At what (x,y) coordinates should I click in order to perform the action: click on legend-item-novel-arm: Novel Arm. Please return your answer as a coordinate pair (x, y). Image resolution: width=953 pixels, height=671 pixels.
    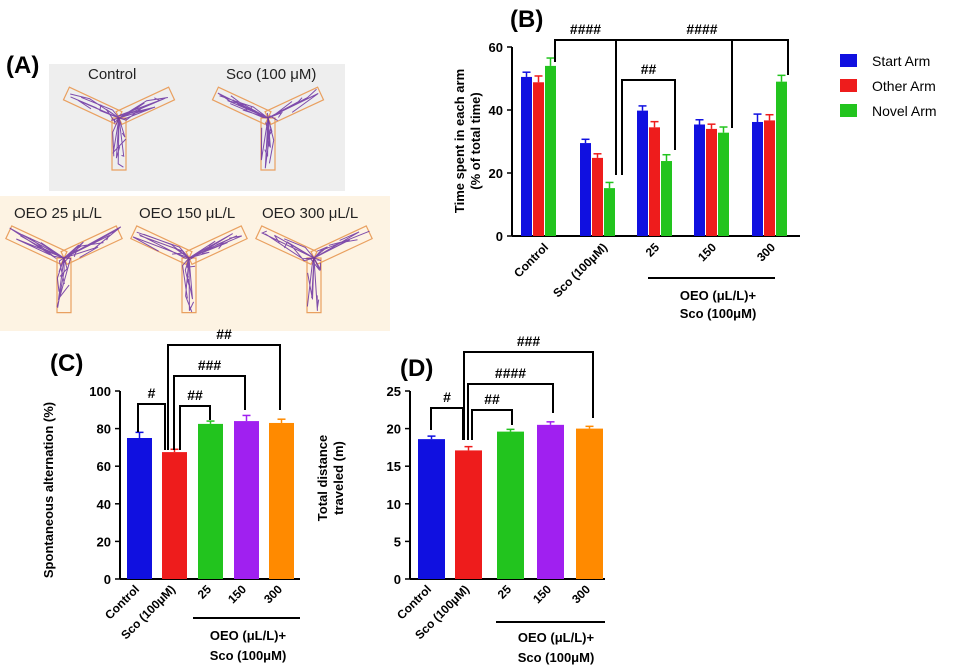
    Looking at the image, I should click on (888, 110).